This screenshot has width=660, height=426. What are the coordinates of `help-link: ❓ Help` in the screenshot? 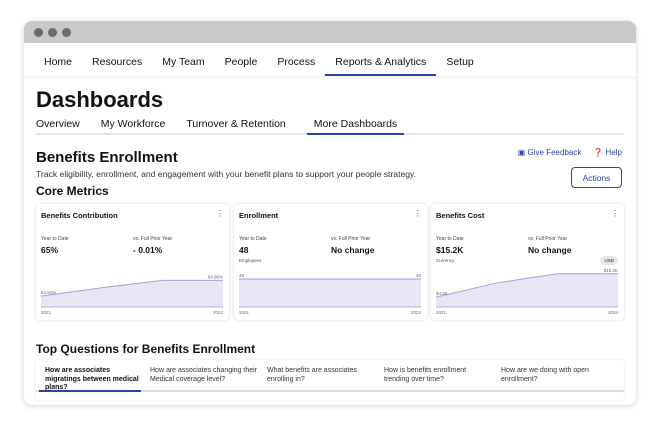 It's located at (607, 152).